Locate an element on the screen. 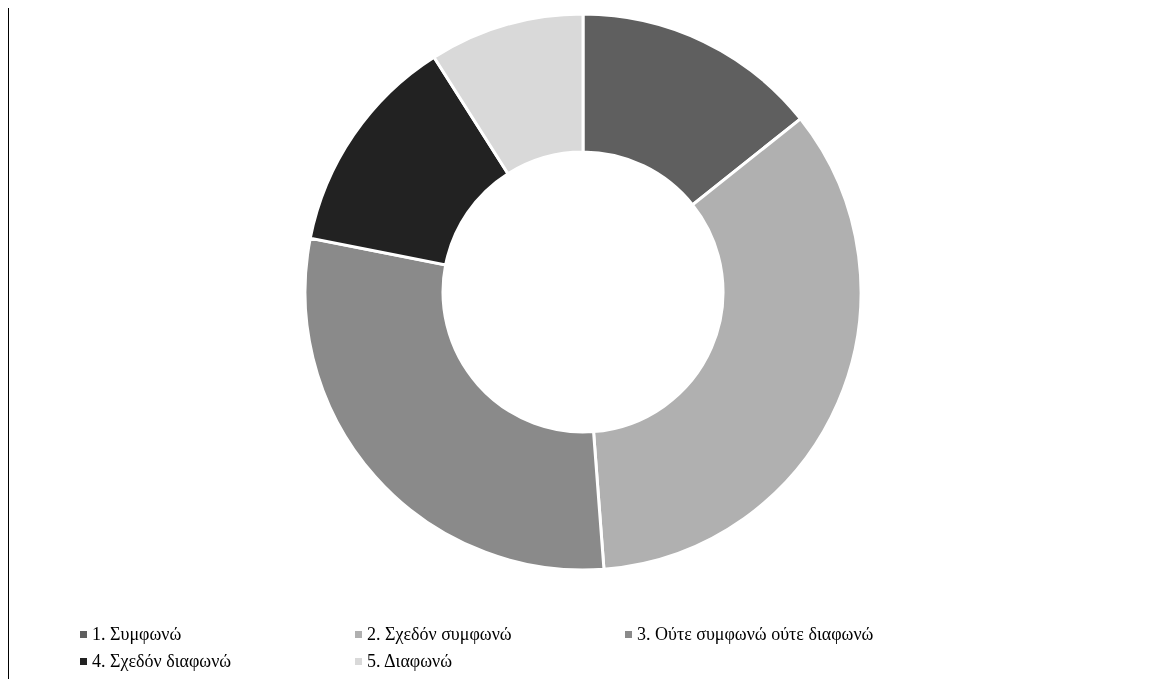 Image resolution: width=1156 pixels, height=679 pixels. legend-label: 5. Διαφωνώ is located at coordinates (410, 661).